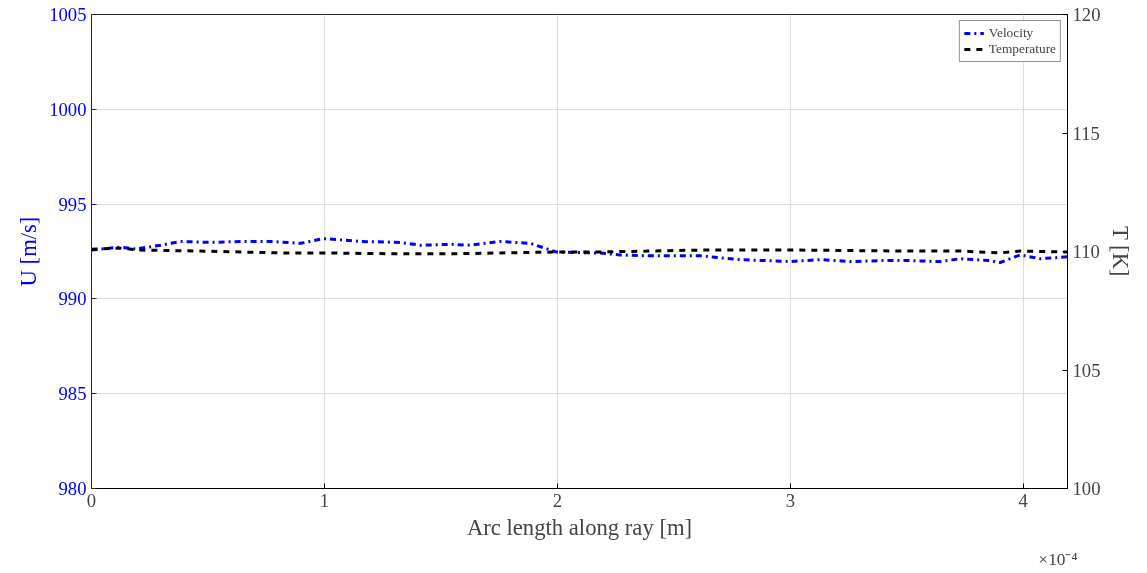  I want to click on text: ×10⁻⁴, so click(1058, 559).